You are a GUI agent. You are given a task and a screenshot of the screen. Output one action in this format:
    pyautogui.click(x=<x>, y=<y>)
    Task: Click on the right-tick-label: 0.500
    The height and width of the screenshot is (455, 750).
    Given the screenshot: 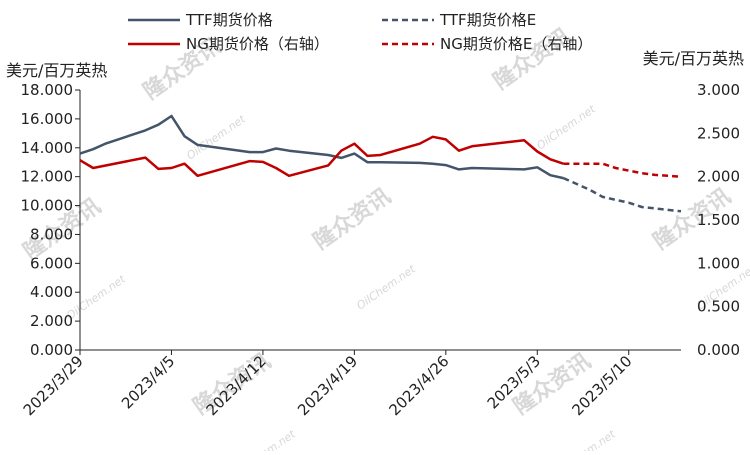 What is the action you would take?
    pyautogui.click(x=718, y=307)
    